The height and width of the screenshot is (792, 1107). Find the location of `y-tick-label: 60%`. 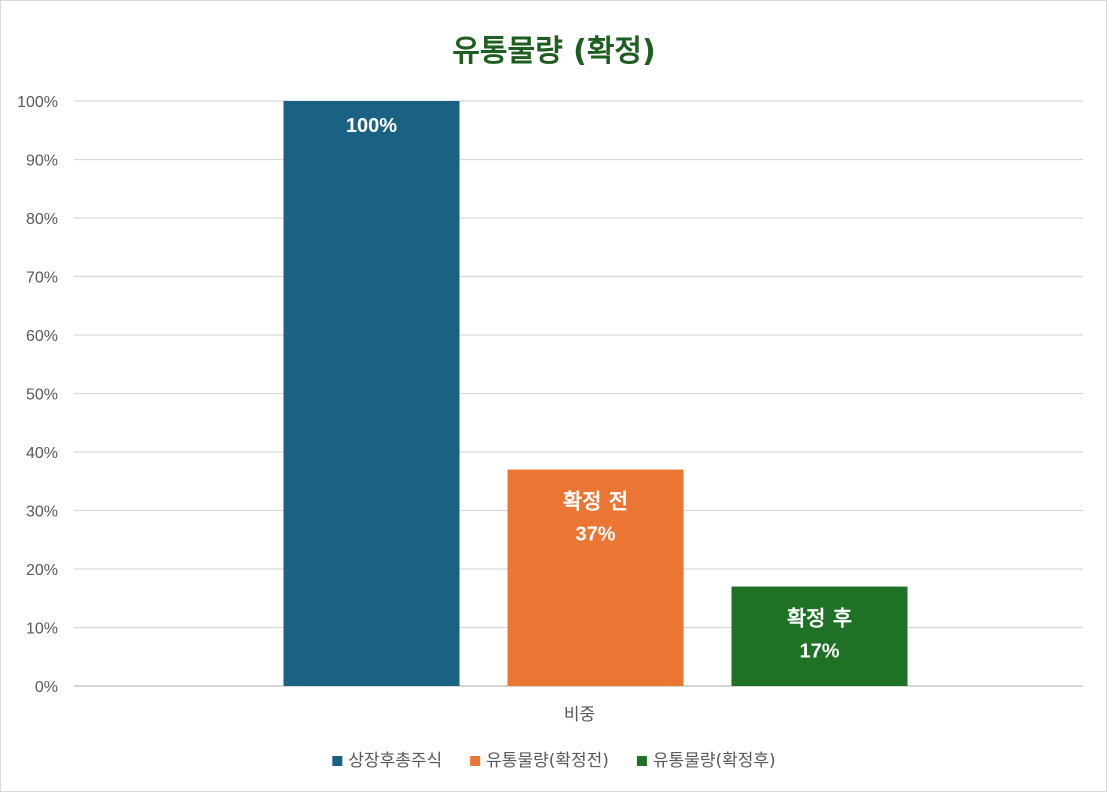

y-tick-label: 60% is located at coordinates (42, 336).